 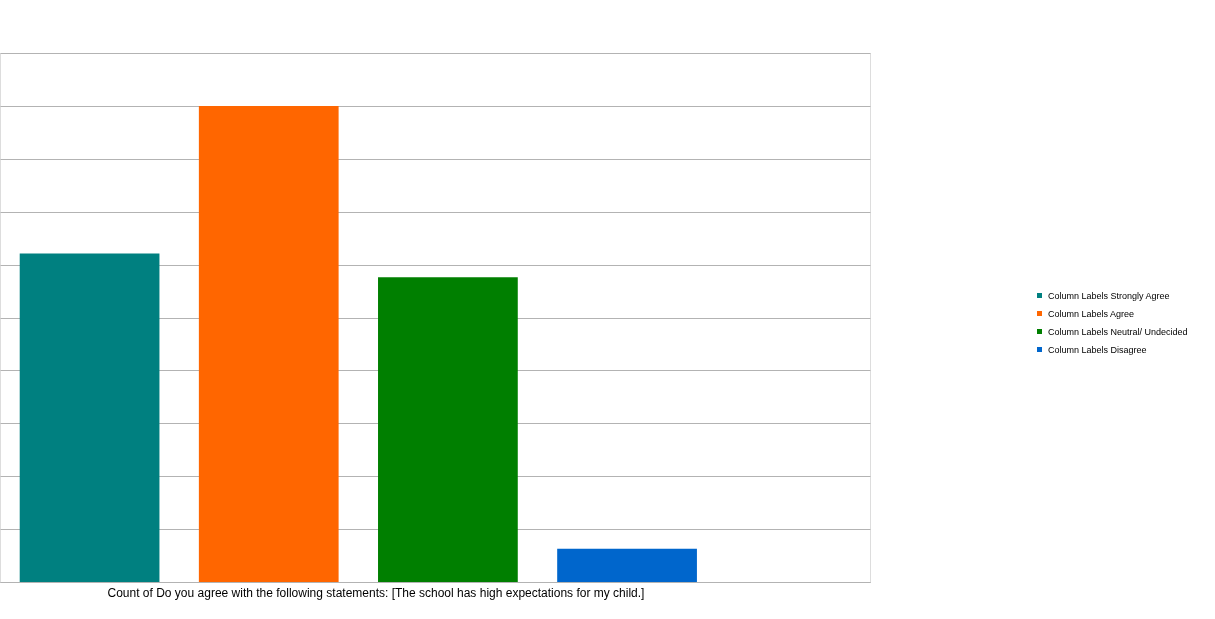 I want to click on x-axis-title: Count of Do you agree with the following statements: [The school has high expectations for my child.], so click(x=376, y=592).